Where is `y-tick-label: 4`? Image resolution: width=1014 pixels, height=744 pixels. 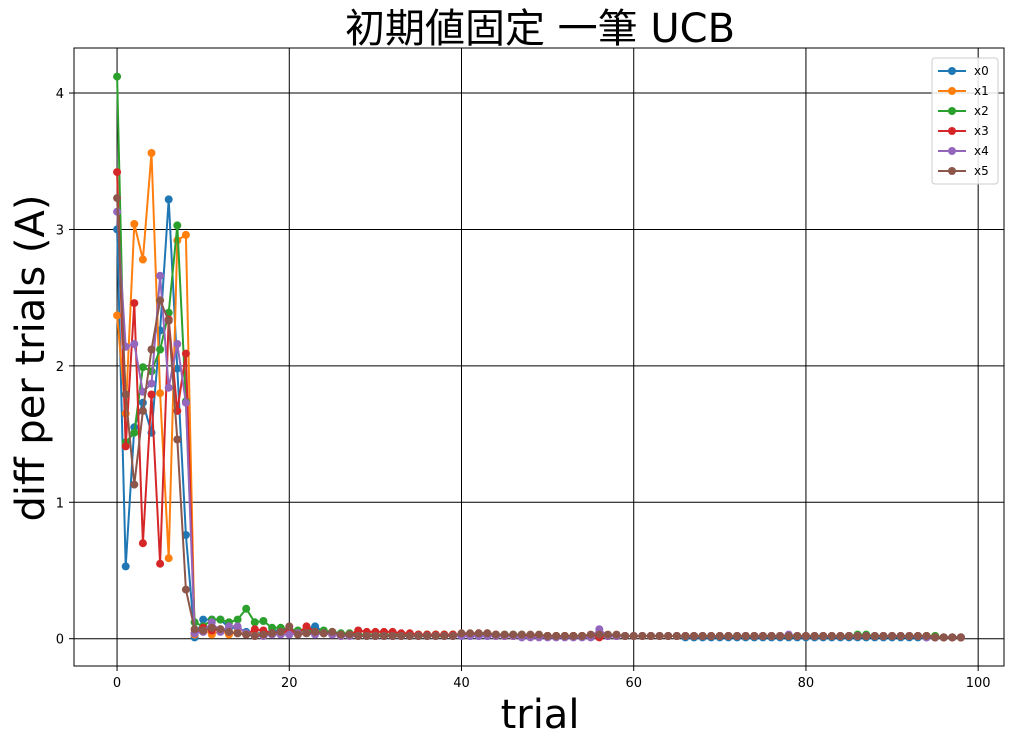 y-tick-label: 4 is located at coordinates (60, 94).